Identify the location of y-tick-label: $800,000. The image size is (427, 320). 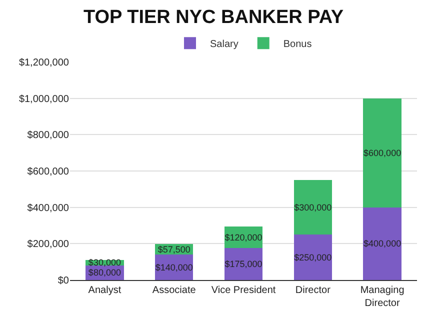
(48, 136).